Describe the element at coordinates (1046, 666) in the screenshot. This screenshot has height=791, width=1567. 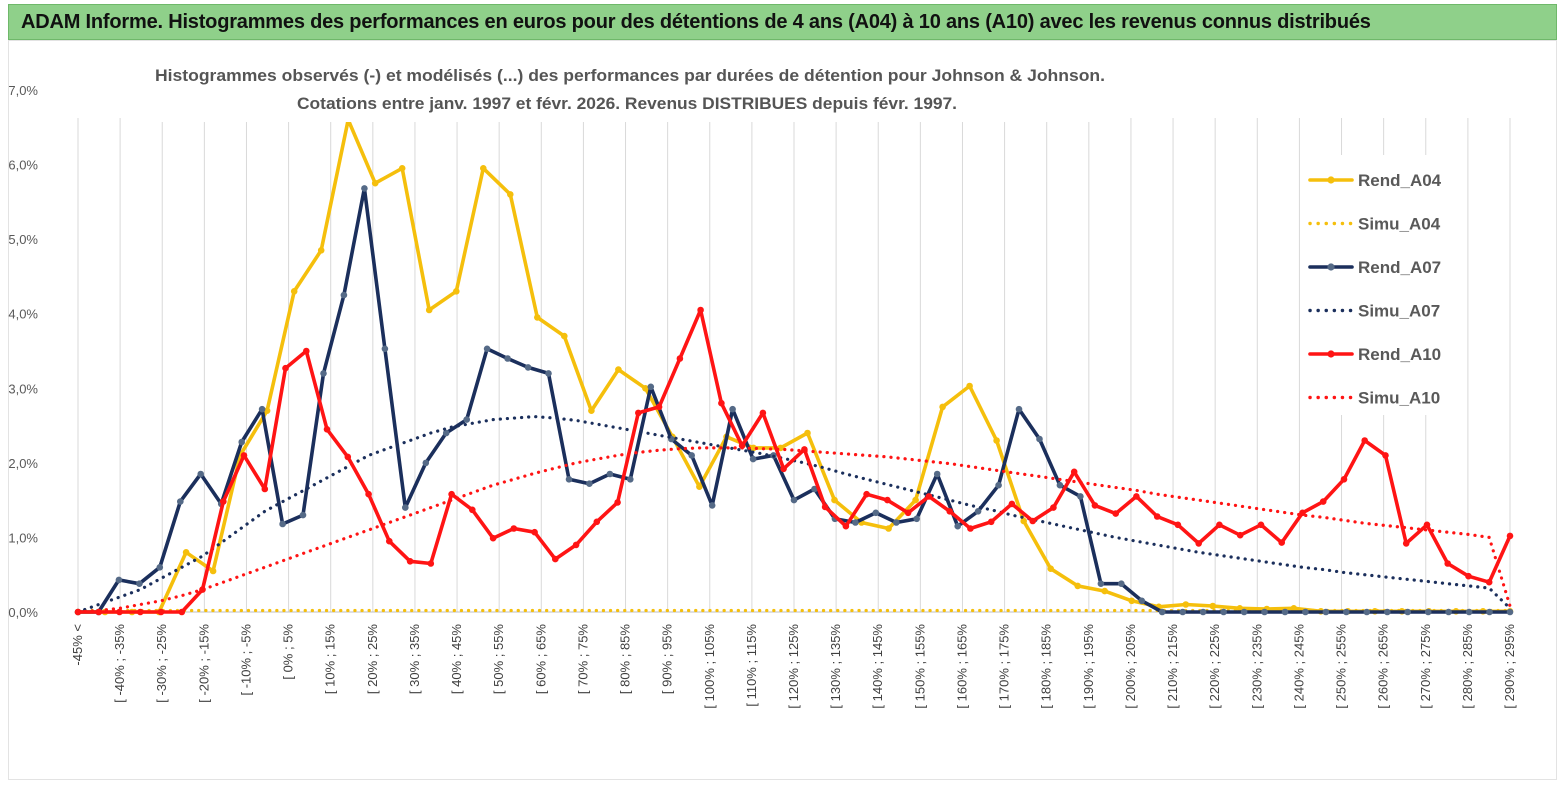
I see `x-tick-label: [ 180% ; 185%` at that location.